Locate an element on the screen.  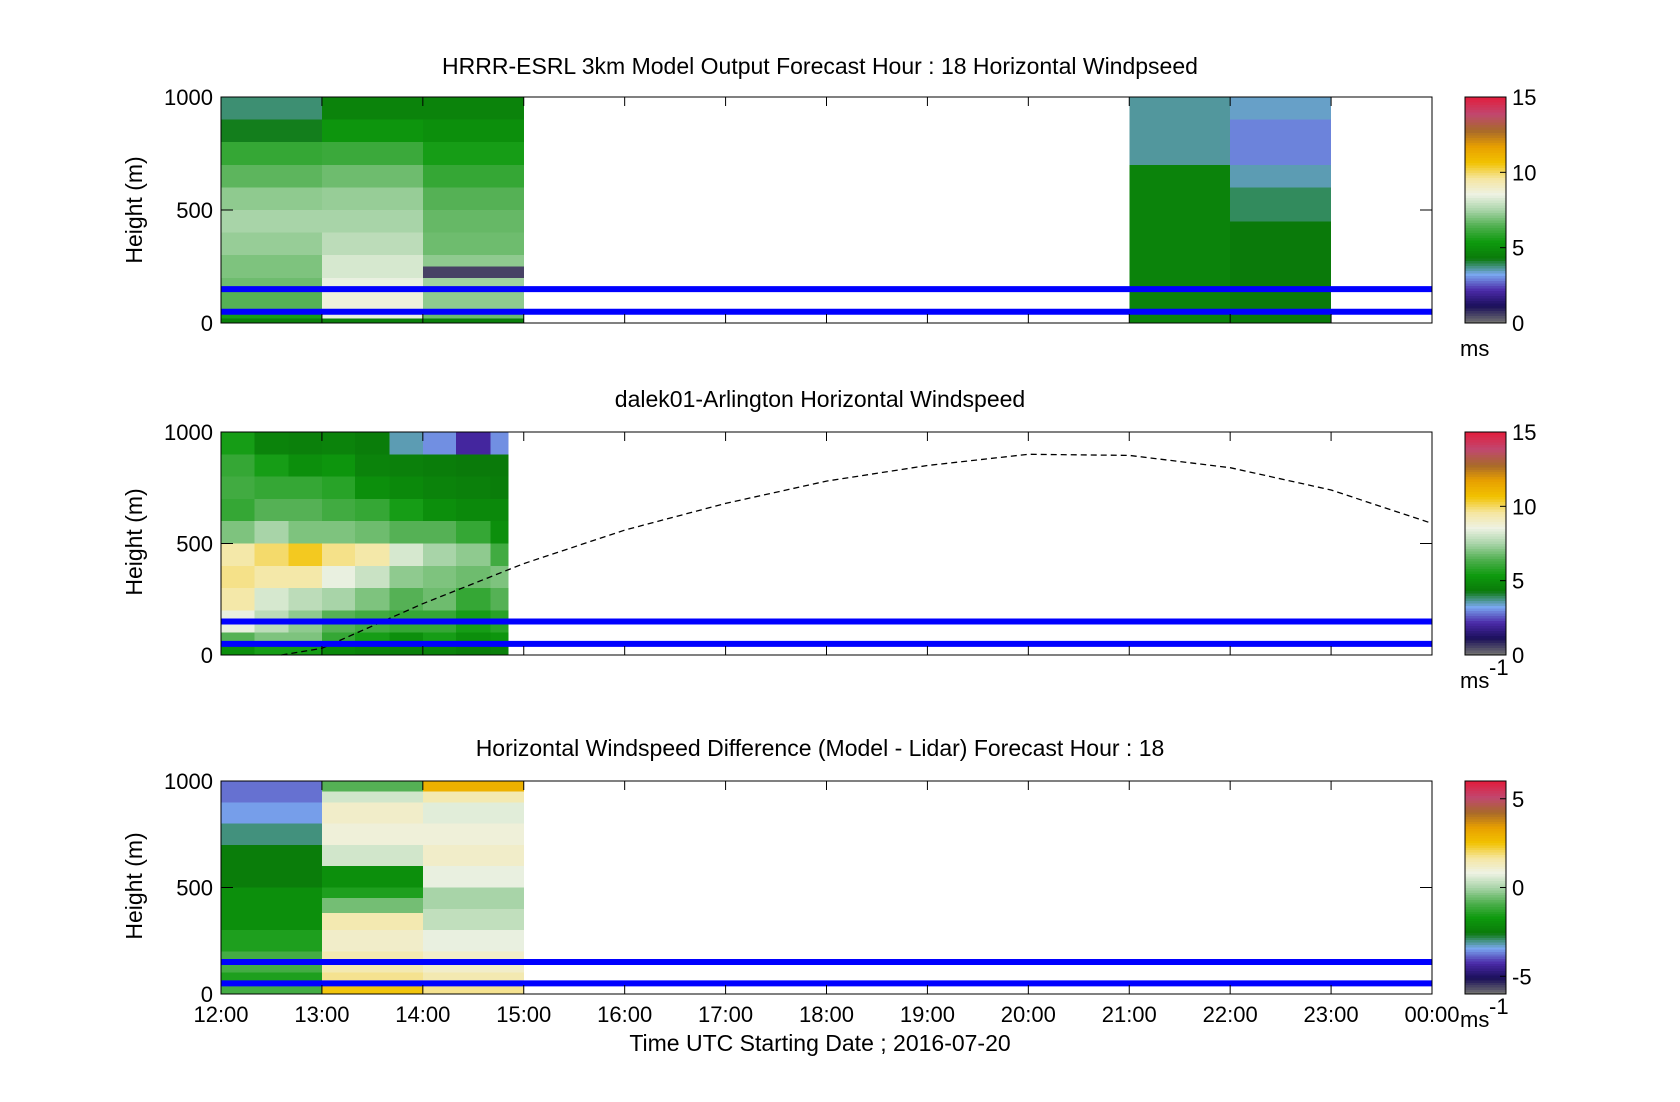
x-tick-label: 00:00 is located at coordinates (1431, 1014).